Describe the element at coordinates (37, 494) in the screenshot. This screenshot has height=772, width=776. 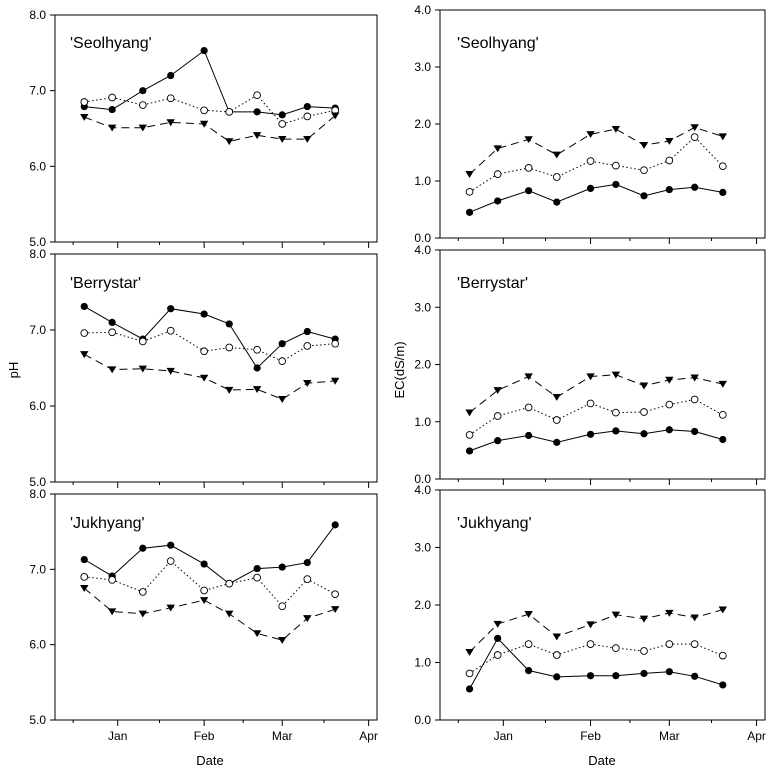
I see `y-tick-label: 8.0` at that location.